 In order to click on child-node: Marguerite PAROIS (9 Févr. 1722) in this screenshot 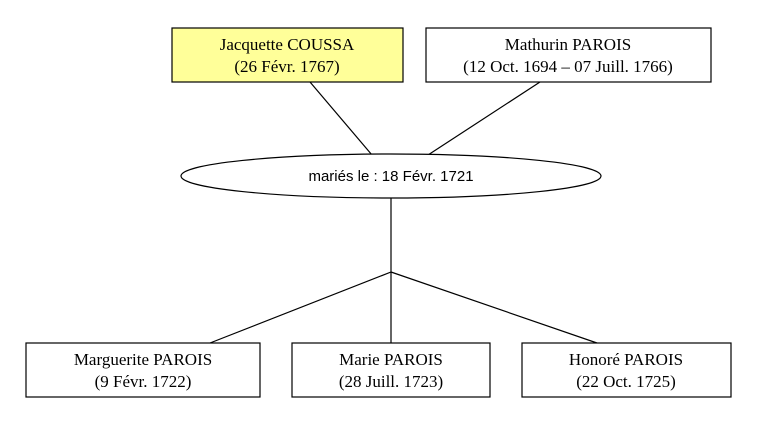, I will do `click(143, 370)`.